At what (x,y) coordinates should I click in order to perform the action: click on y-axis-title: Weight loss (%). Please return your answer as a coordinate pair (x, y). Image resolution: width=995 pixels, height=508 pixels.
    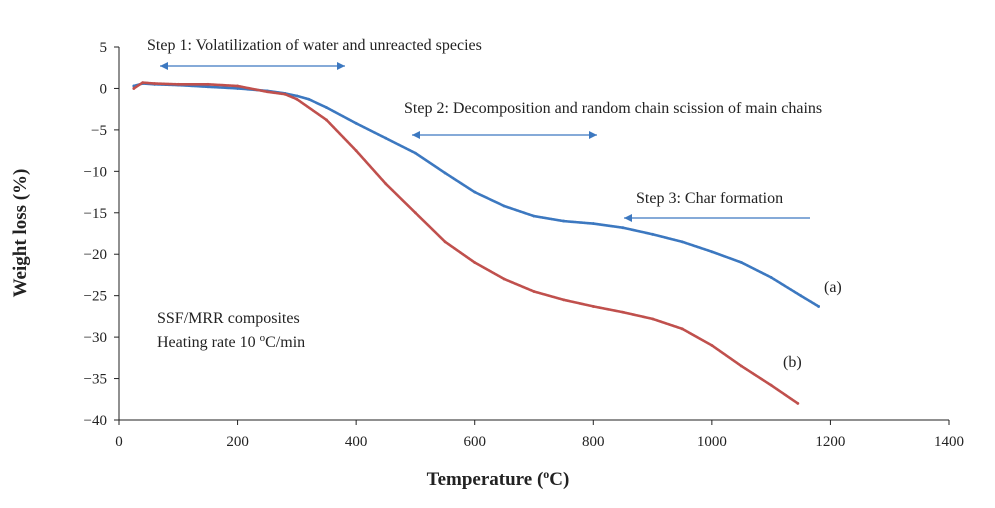
    Looking at the image, I should click on (20, 233).